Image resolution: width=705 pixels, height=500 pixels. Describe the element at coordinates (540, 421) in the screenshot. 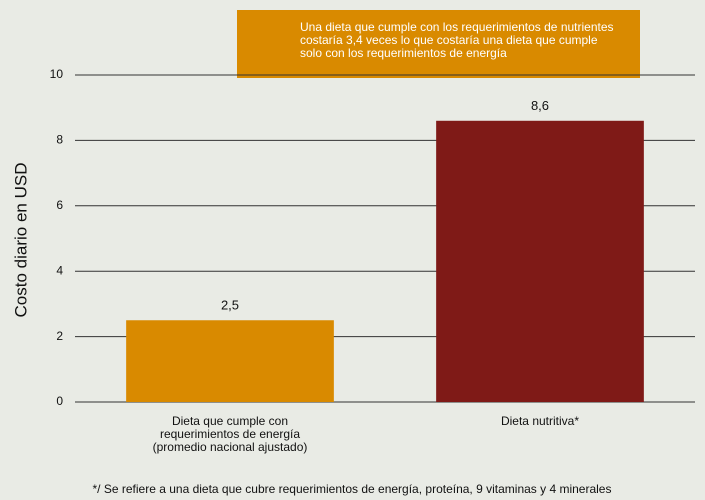

I see `x-tick-label: Dieta nutritiva*` at that location.